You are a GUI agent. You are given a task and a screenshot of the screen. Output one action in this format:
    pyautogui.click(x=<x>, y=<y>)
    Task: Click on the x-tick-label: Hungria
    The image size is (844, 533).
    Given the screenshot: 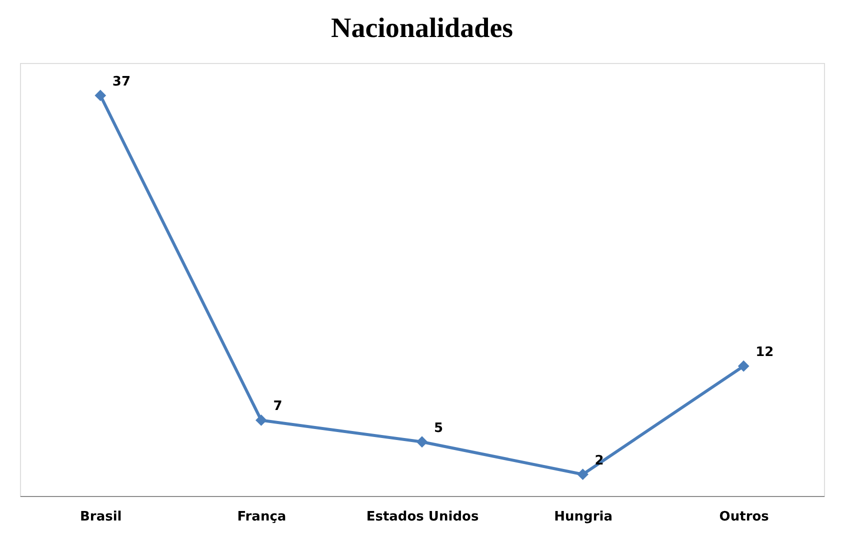 What is the action you would take?
    pyautogui.click(x=583, y=517)
    